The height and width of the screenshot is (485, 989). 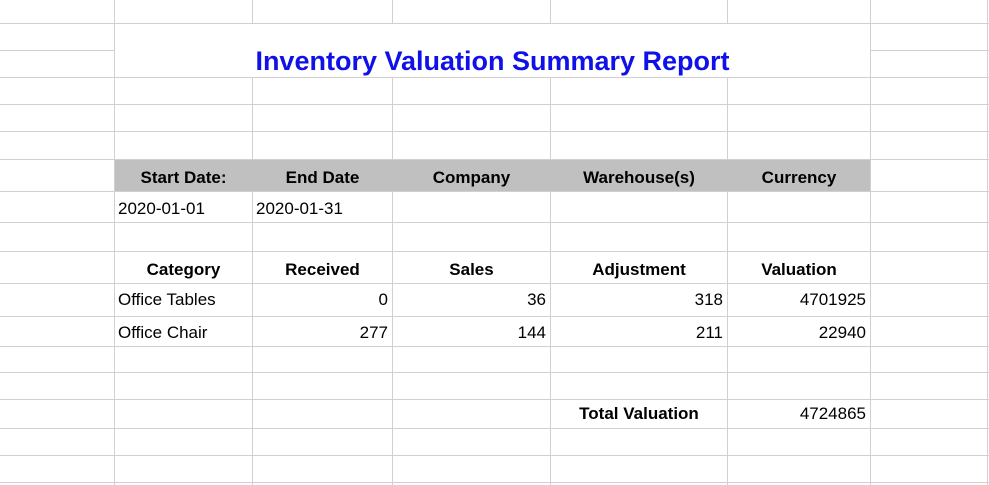 I want to click on end-date-value: 2020-01-31, so click(x=299, y=208).